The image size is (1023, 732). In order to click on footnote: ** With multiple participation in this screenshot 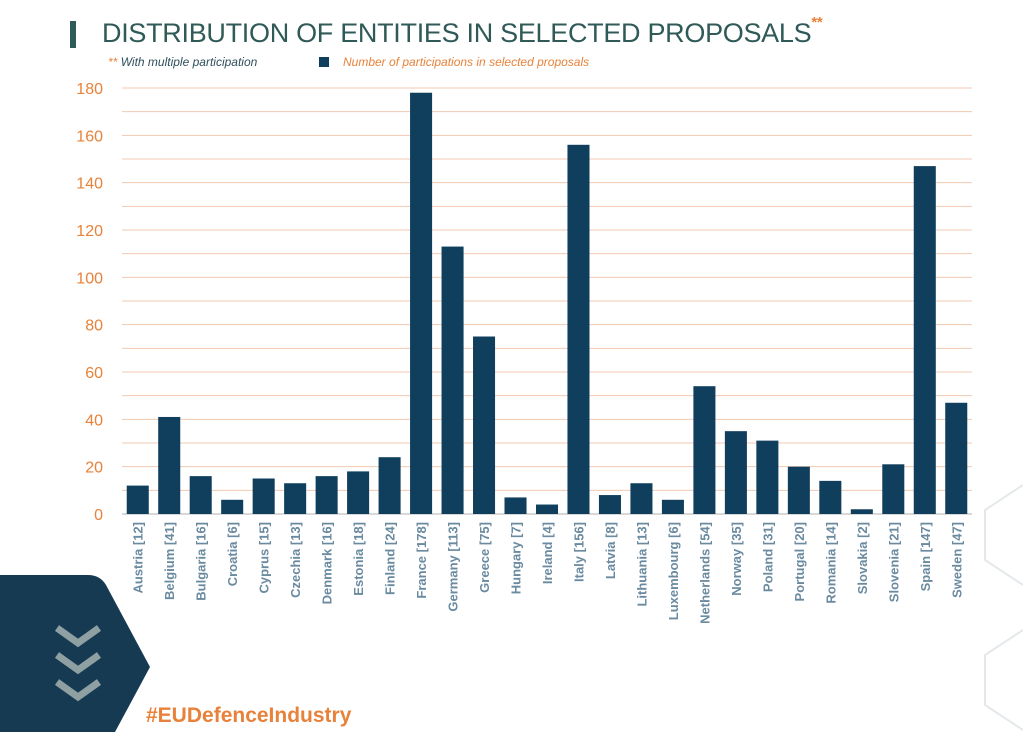, I will do `click(182, 62)`.